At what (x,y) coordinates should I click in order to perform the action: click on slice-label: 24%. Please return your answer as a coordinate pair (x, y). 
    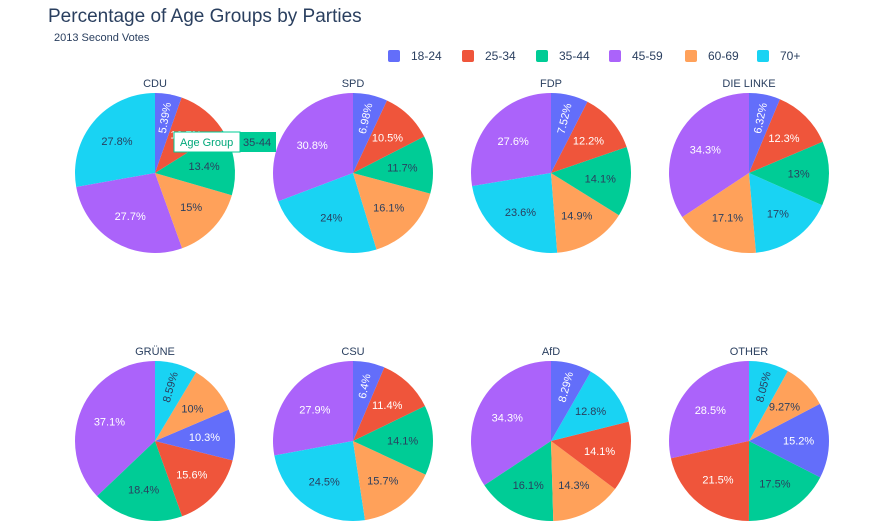
    Looking at the image, I should click on (331, 219).